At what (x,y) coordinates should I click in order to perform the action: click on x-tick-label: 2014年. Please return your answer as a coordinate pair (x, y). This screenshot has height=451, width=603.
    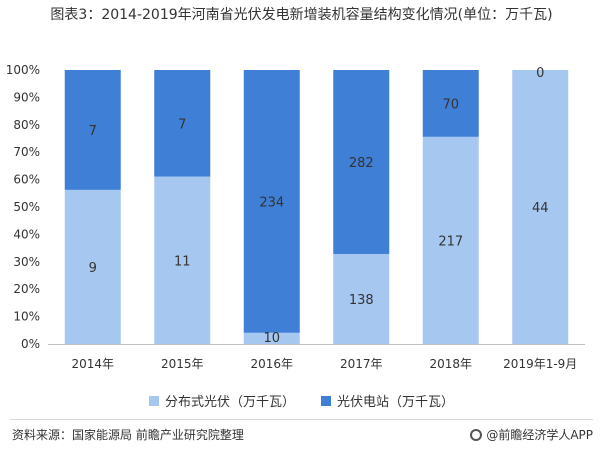
    Looking at the image, I should click on (92, 364).